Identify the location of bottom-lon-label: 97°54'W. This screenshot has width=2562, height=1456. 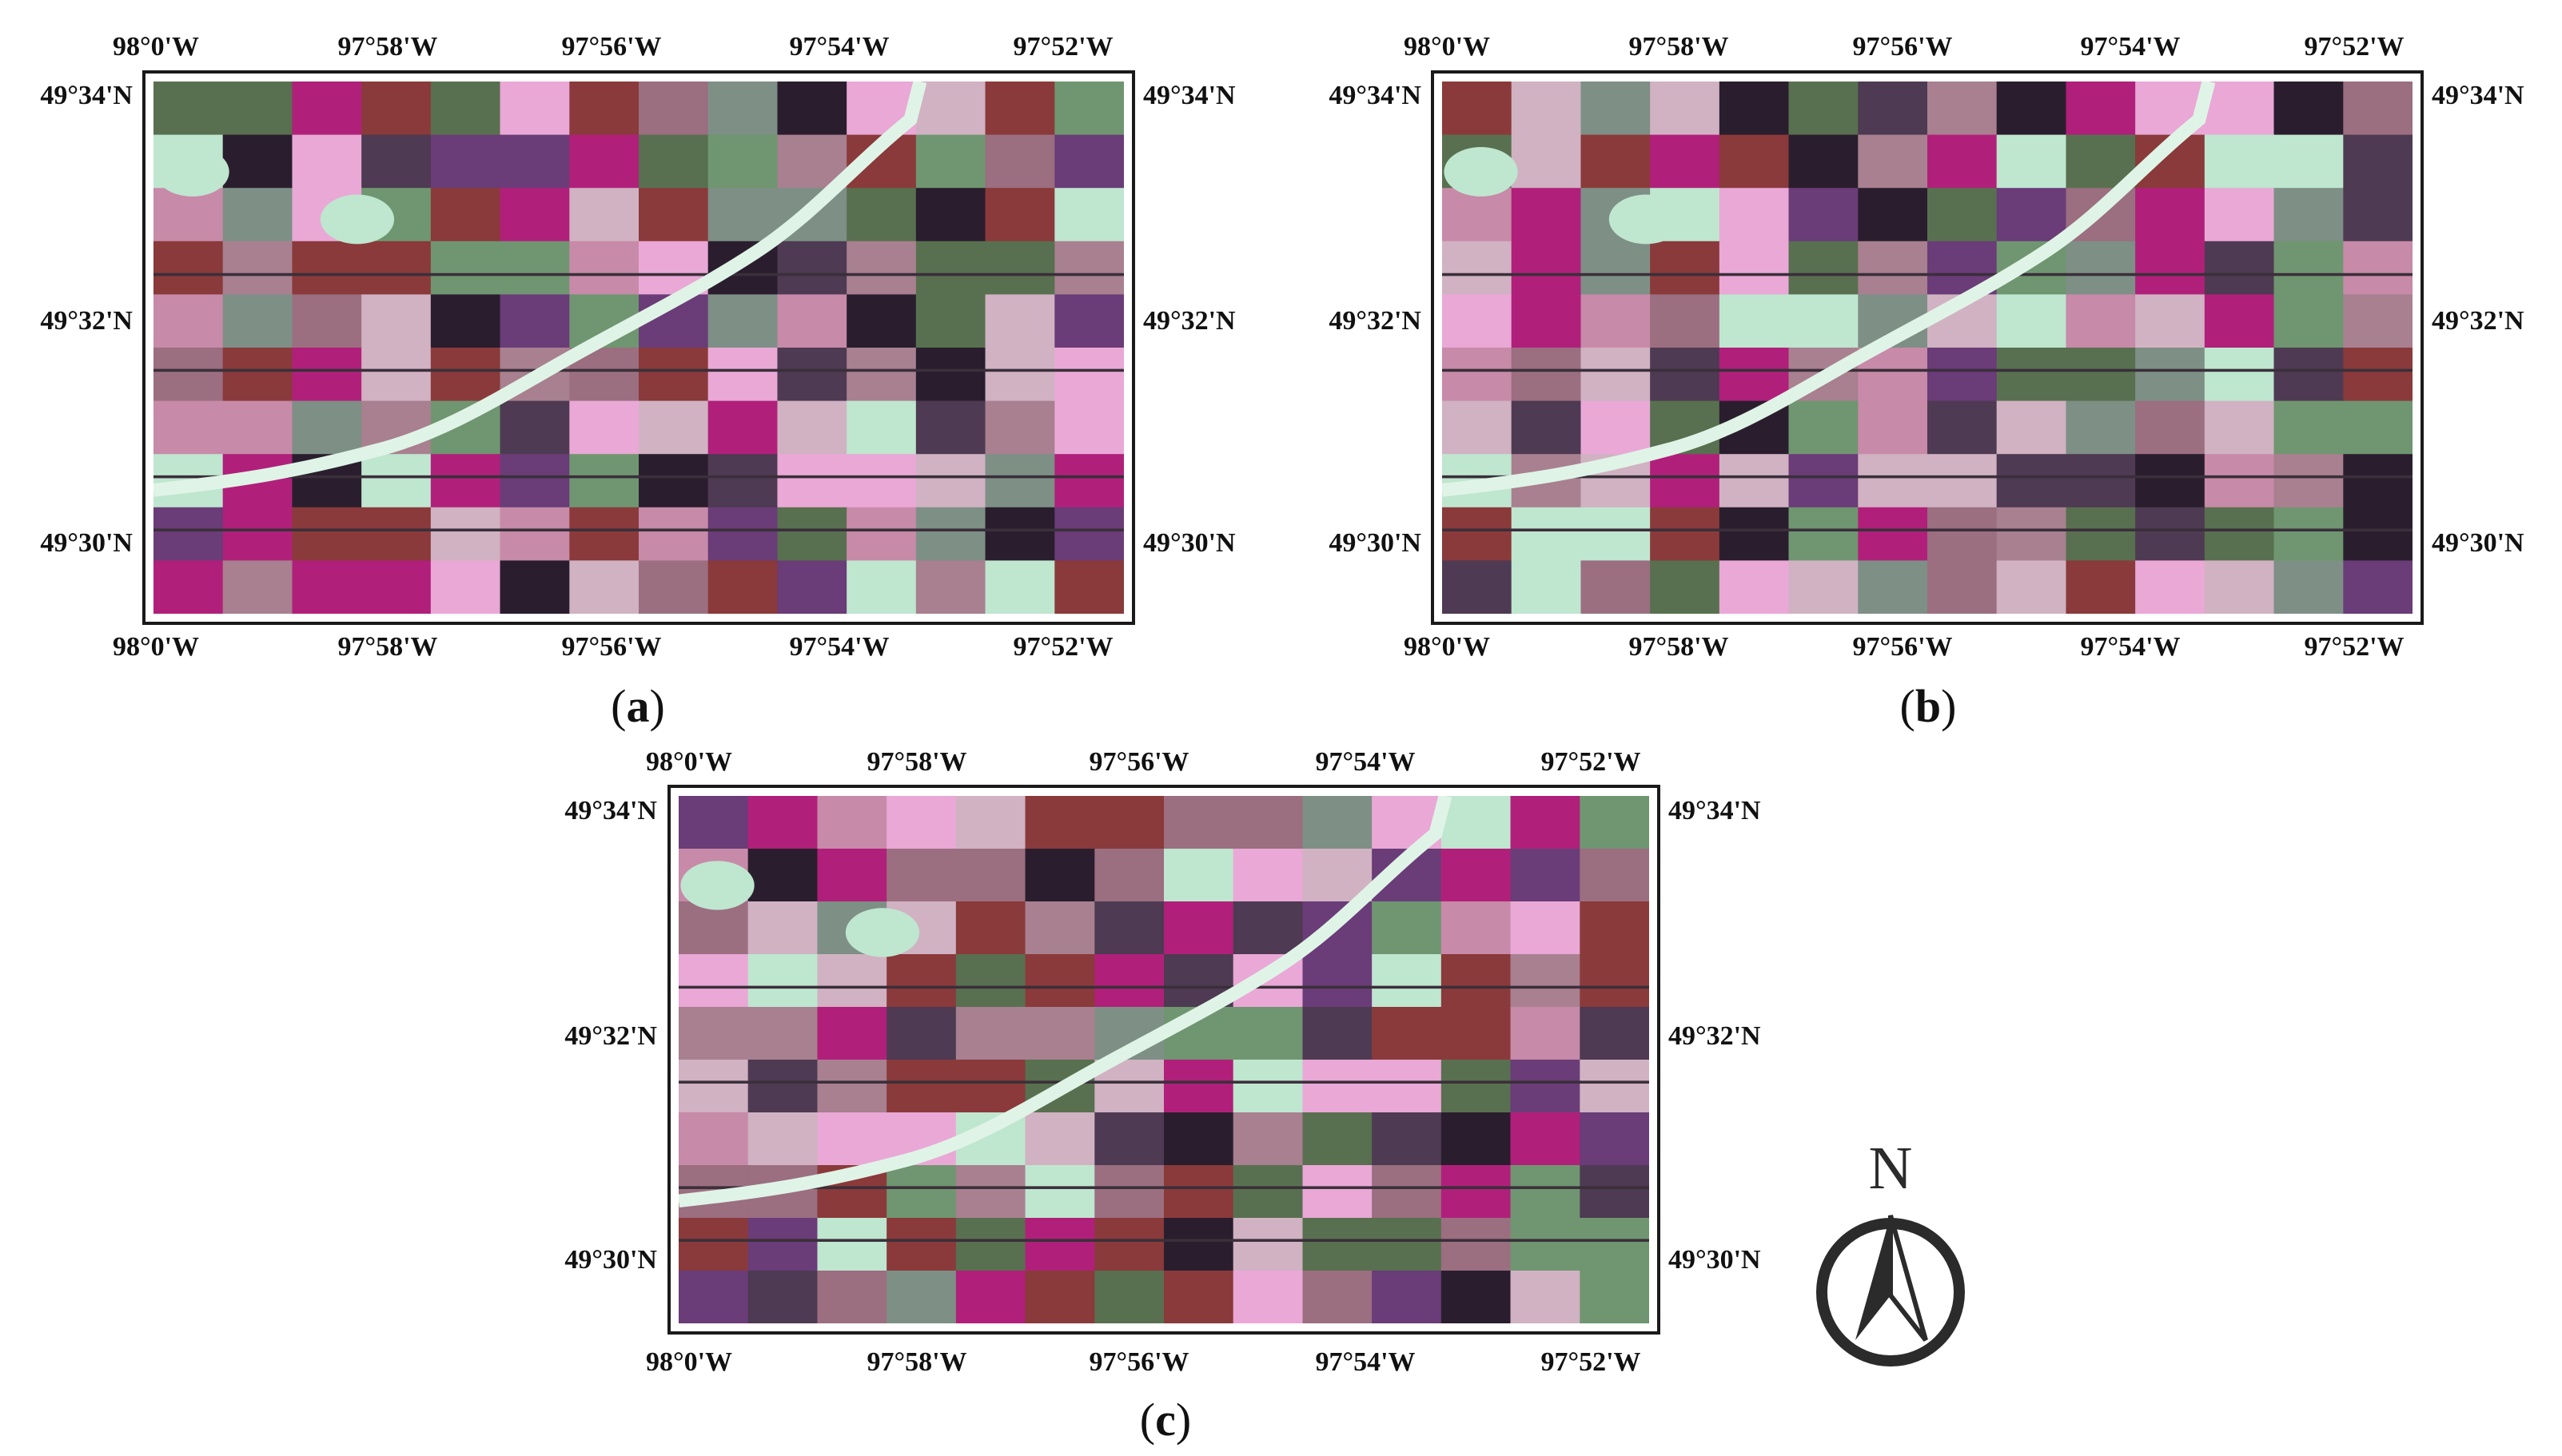
(839, 647).